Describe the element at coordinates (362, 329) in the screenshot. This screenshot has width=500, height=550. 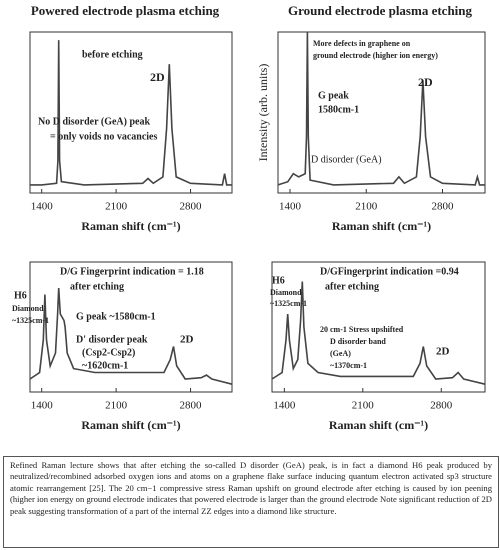
I see `annotation: 20 cm-1 Stress upshifted` at that location.